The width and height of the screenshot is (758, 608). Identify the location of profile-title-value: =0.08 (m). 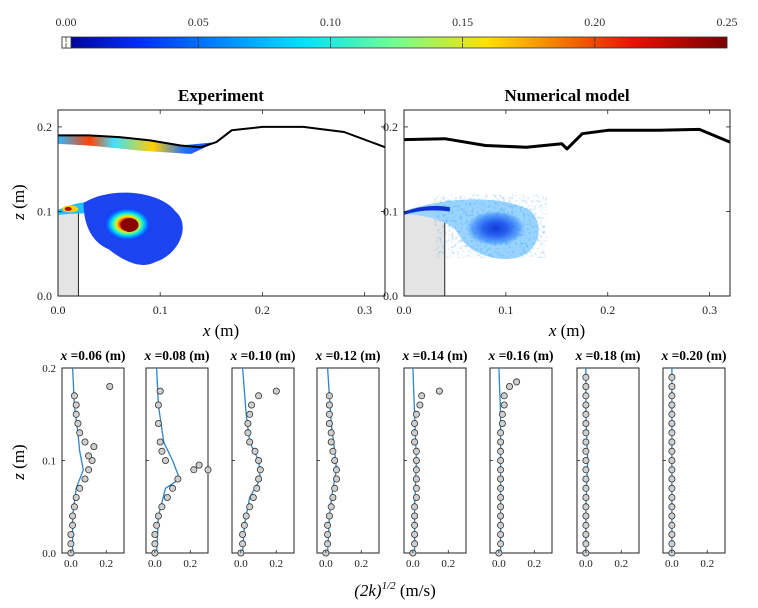
(180, 355).